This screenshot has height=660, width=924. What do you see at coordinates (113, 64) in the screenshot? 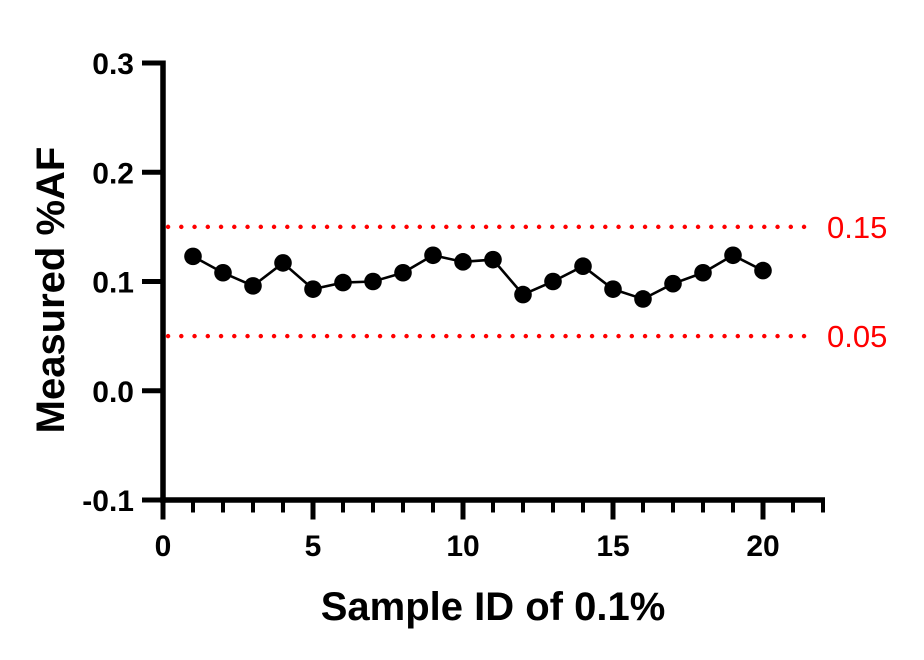
I see `y-axis-tick-label: 0.3` at bounding box center [113, 64].